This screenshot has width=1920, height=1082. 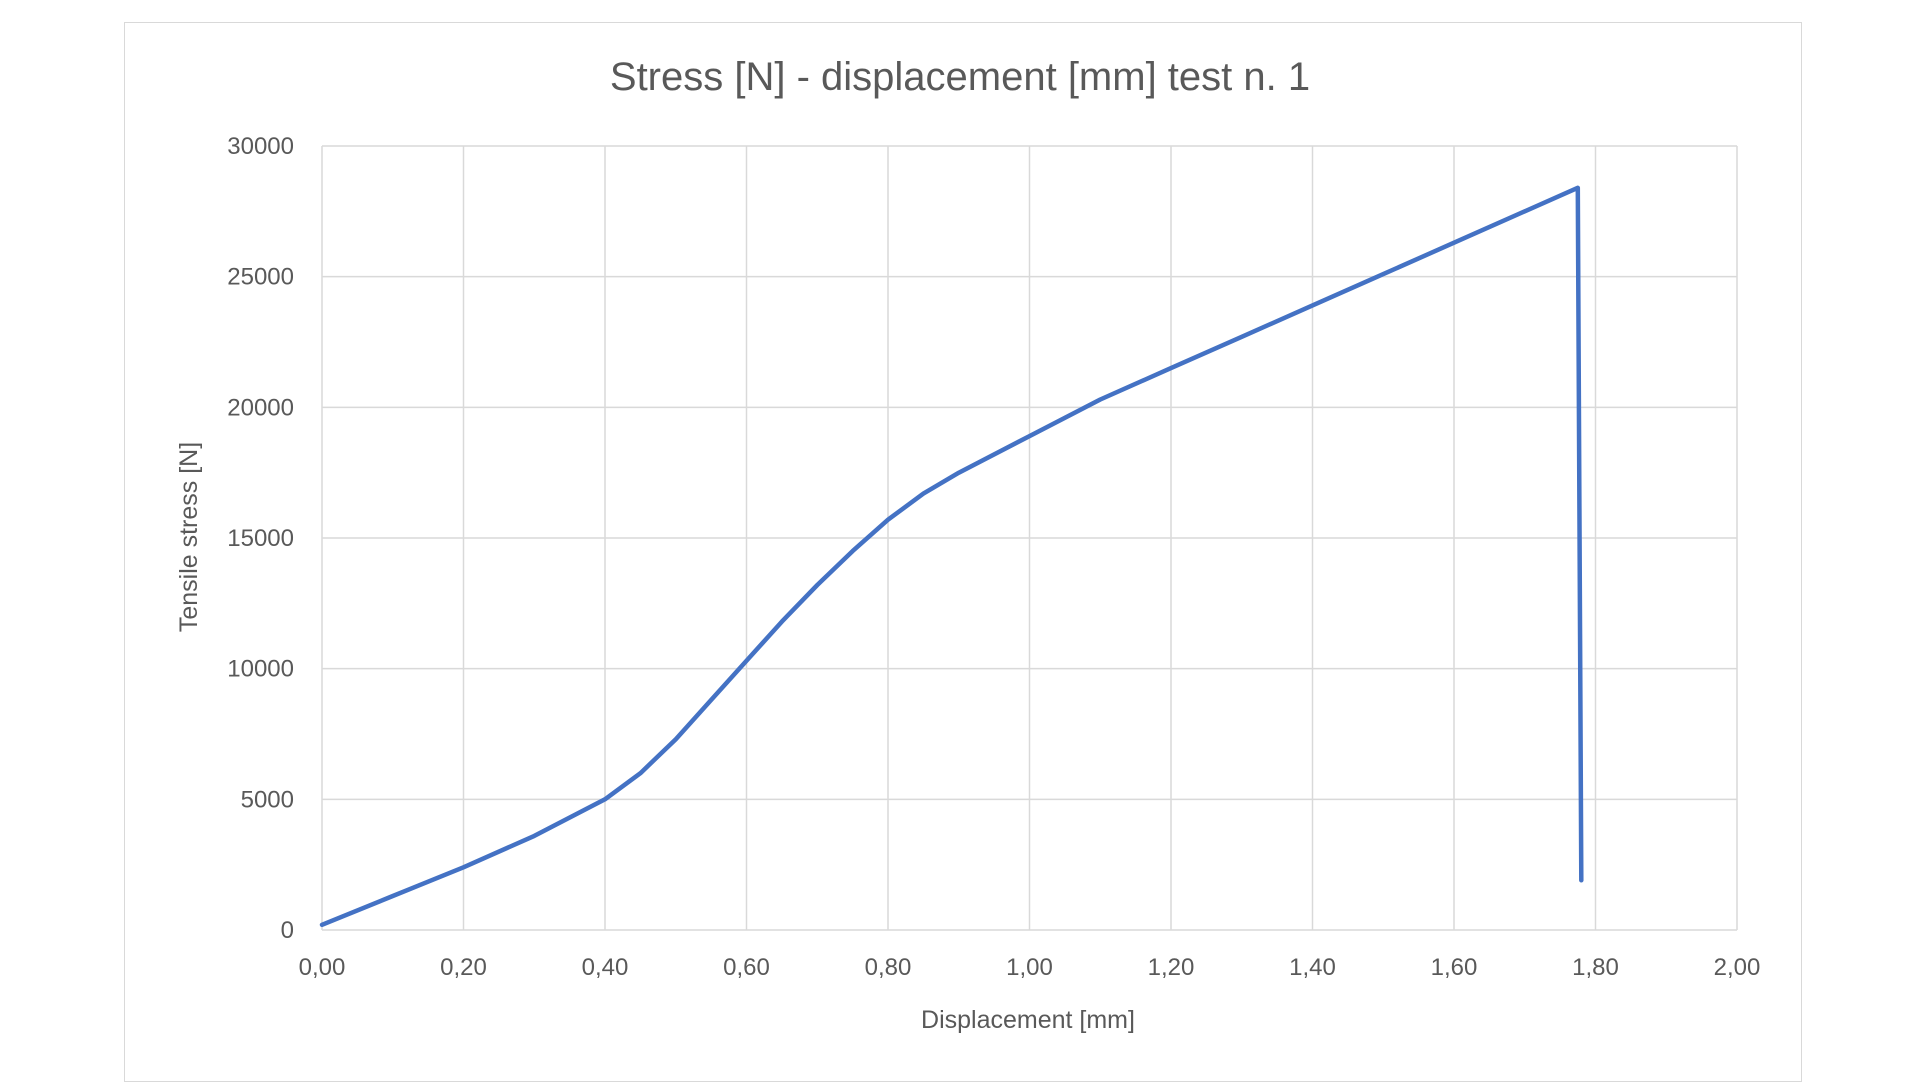 I want to click on x-tick-label: 0,40, so click(x=605, y=967).